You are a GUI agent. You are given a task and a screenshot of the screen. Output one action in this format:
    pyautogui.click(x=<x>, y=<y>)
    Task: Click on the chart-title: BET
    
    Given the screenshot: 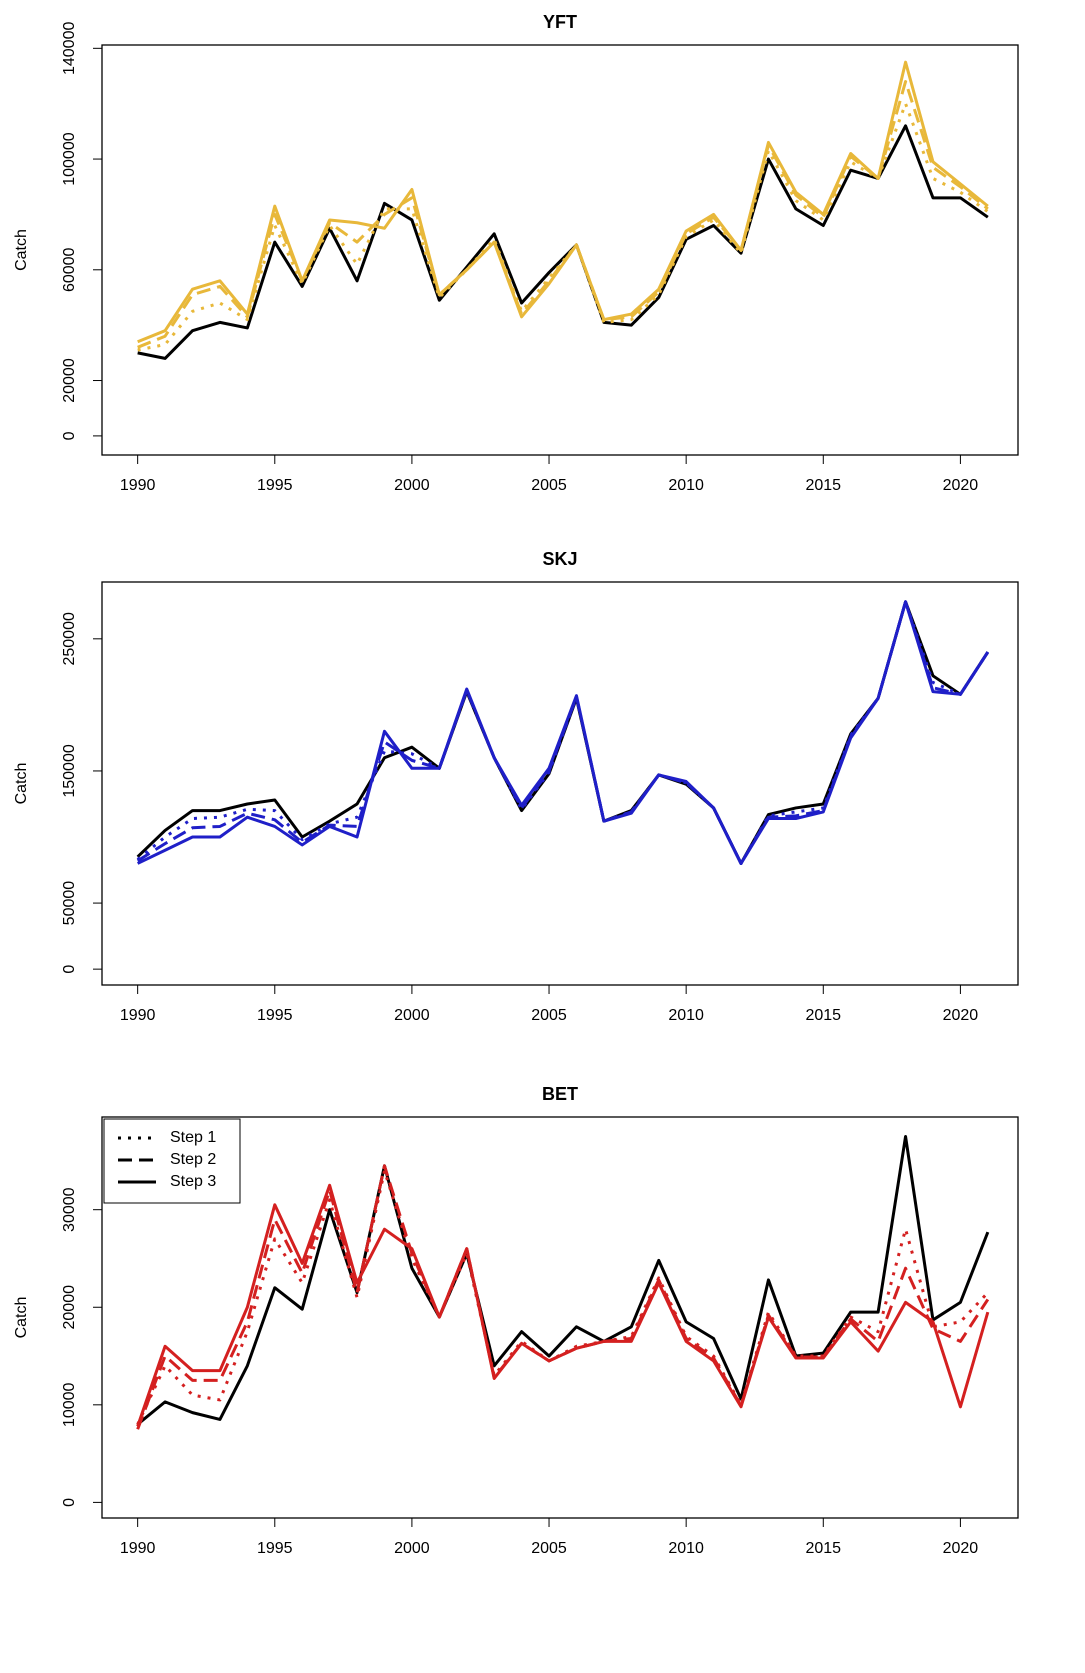 What is the action you would take?
    pyautogui.click(x=560, y=1094)
    